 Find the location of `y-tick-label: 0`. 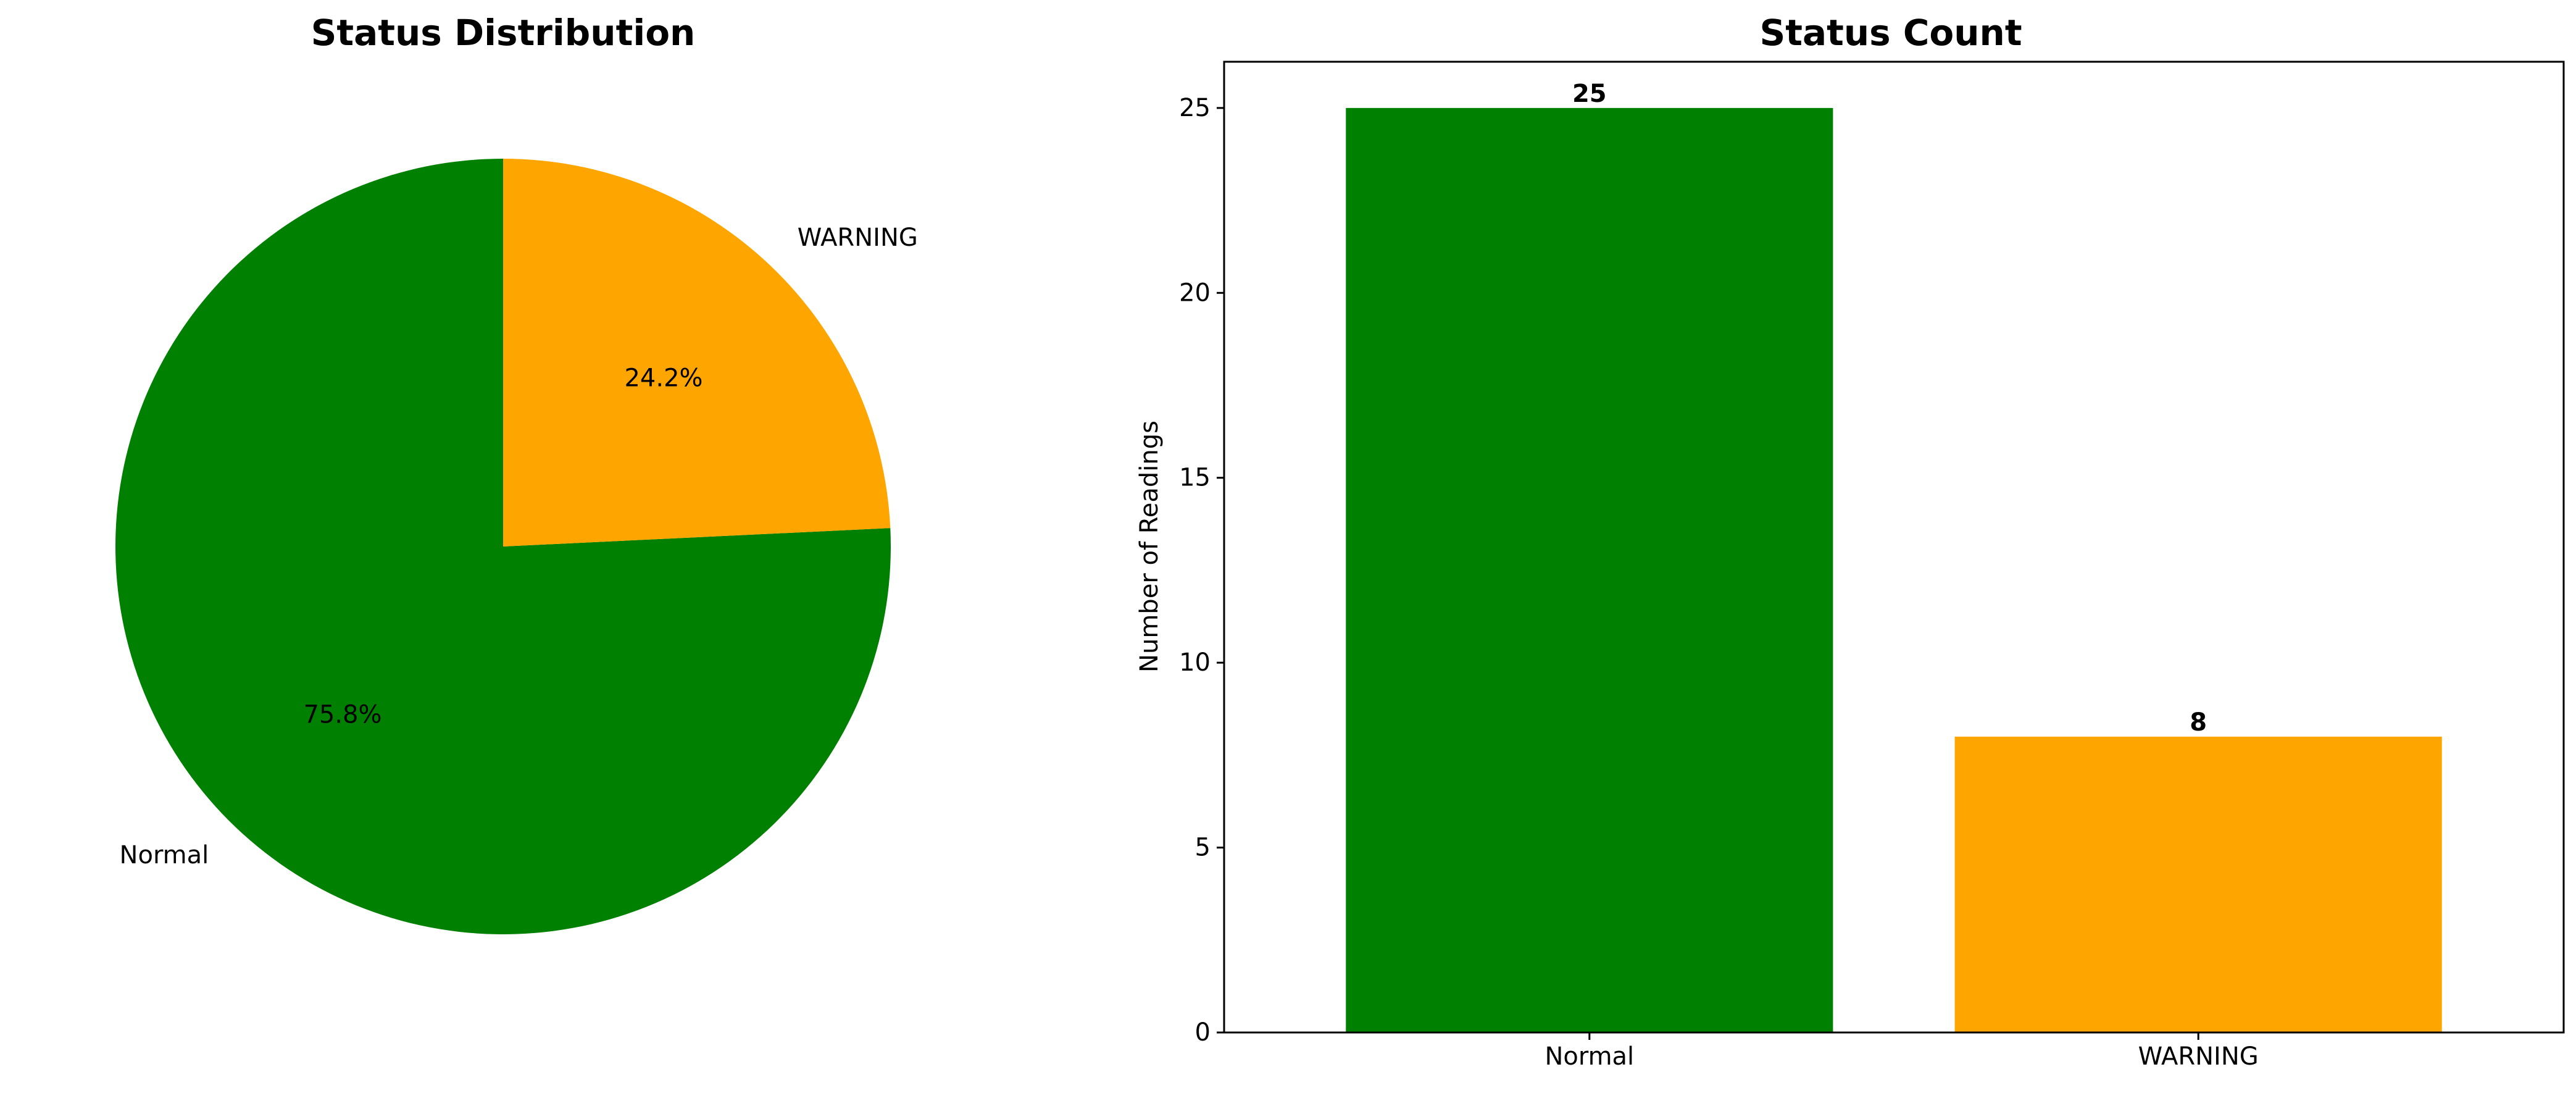

y-tick-label: 0 is located at coordinates (1203, 1032).